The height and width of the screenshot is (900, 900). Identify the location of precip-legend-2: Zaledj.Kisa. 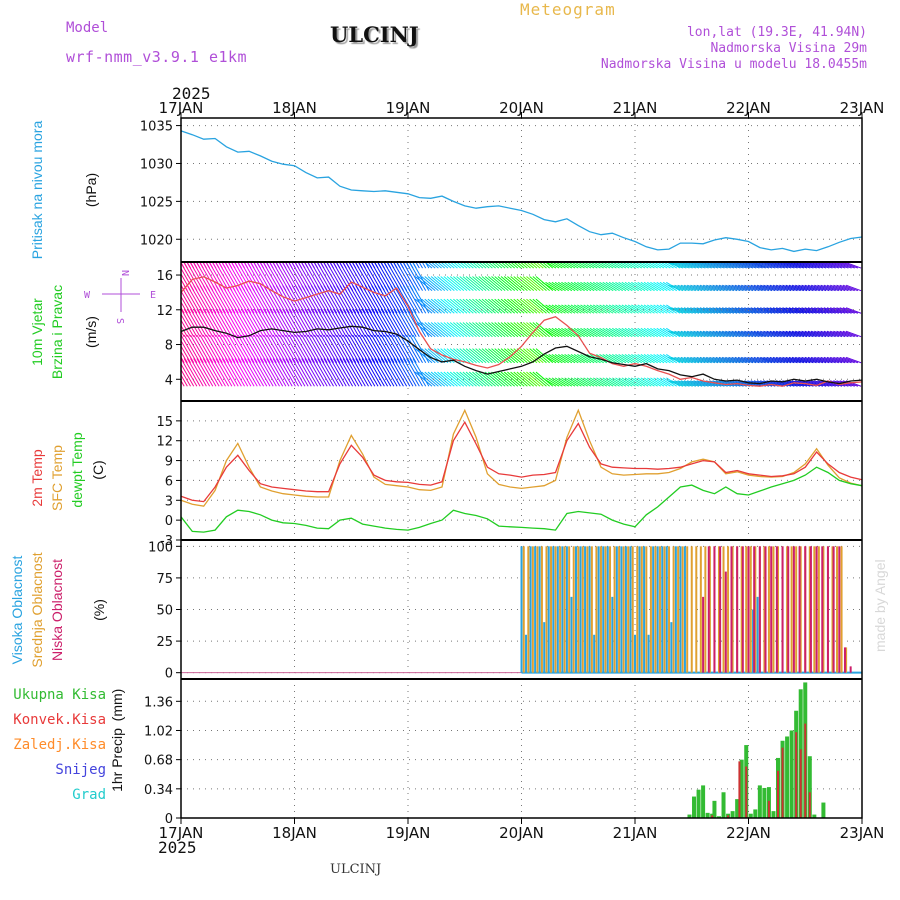
(59, 745).